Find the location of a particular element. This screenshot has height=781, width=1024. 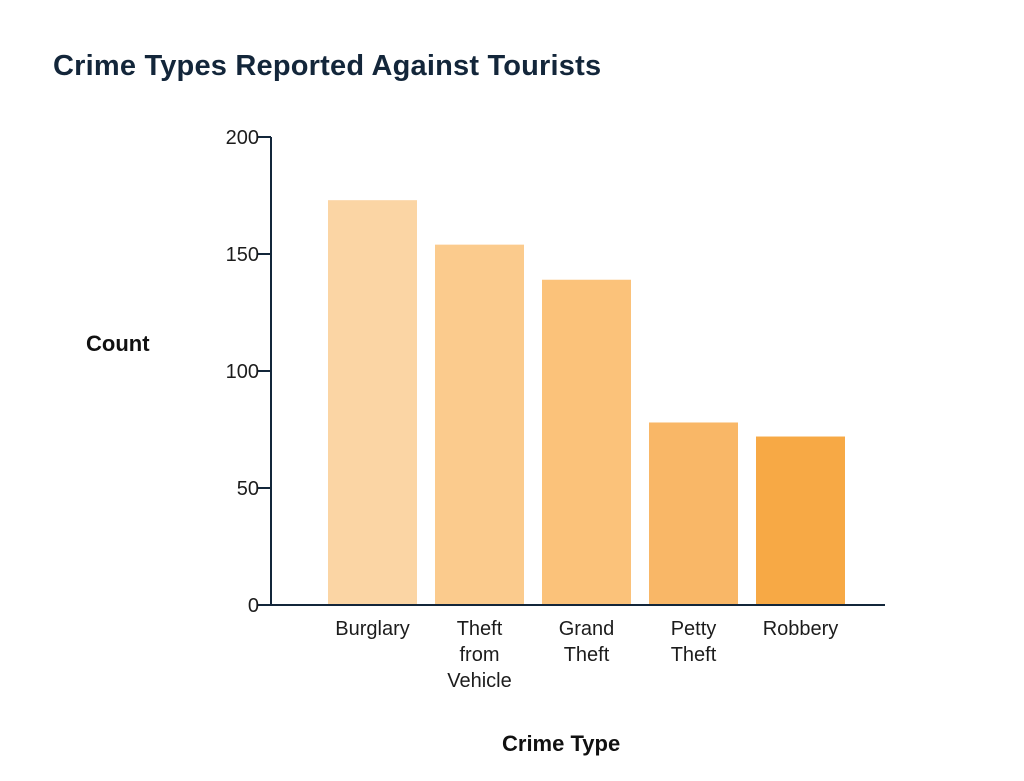

y-tick-label-150: 150 is located at coordinates (242, 255).